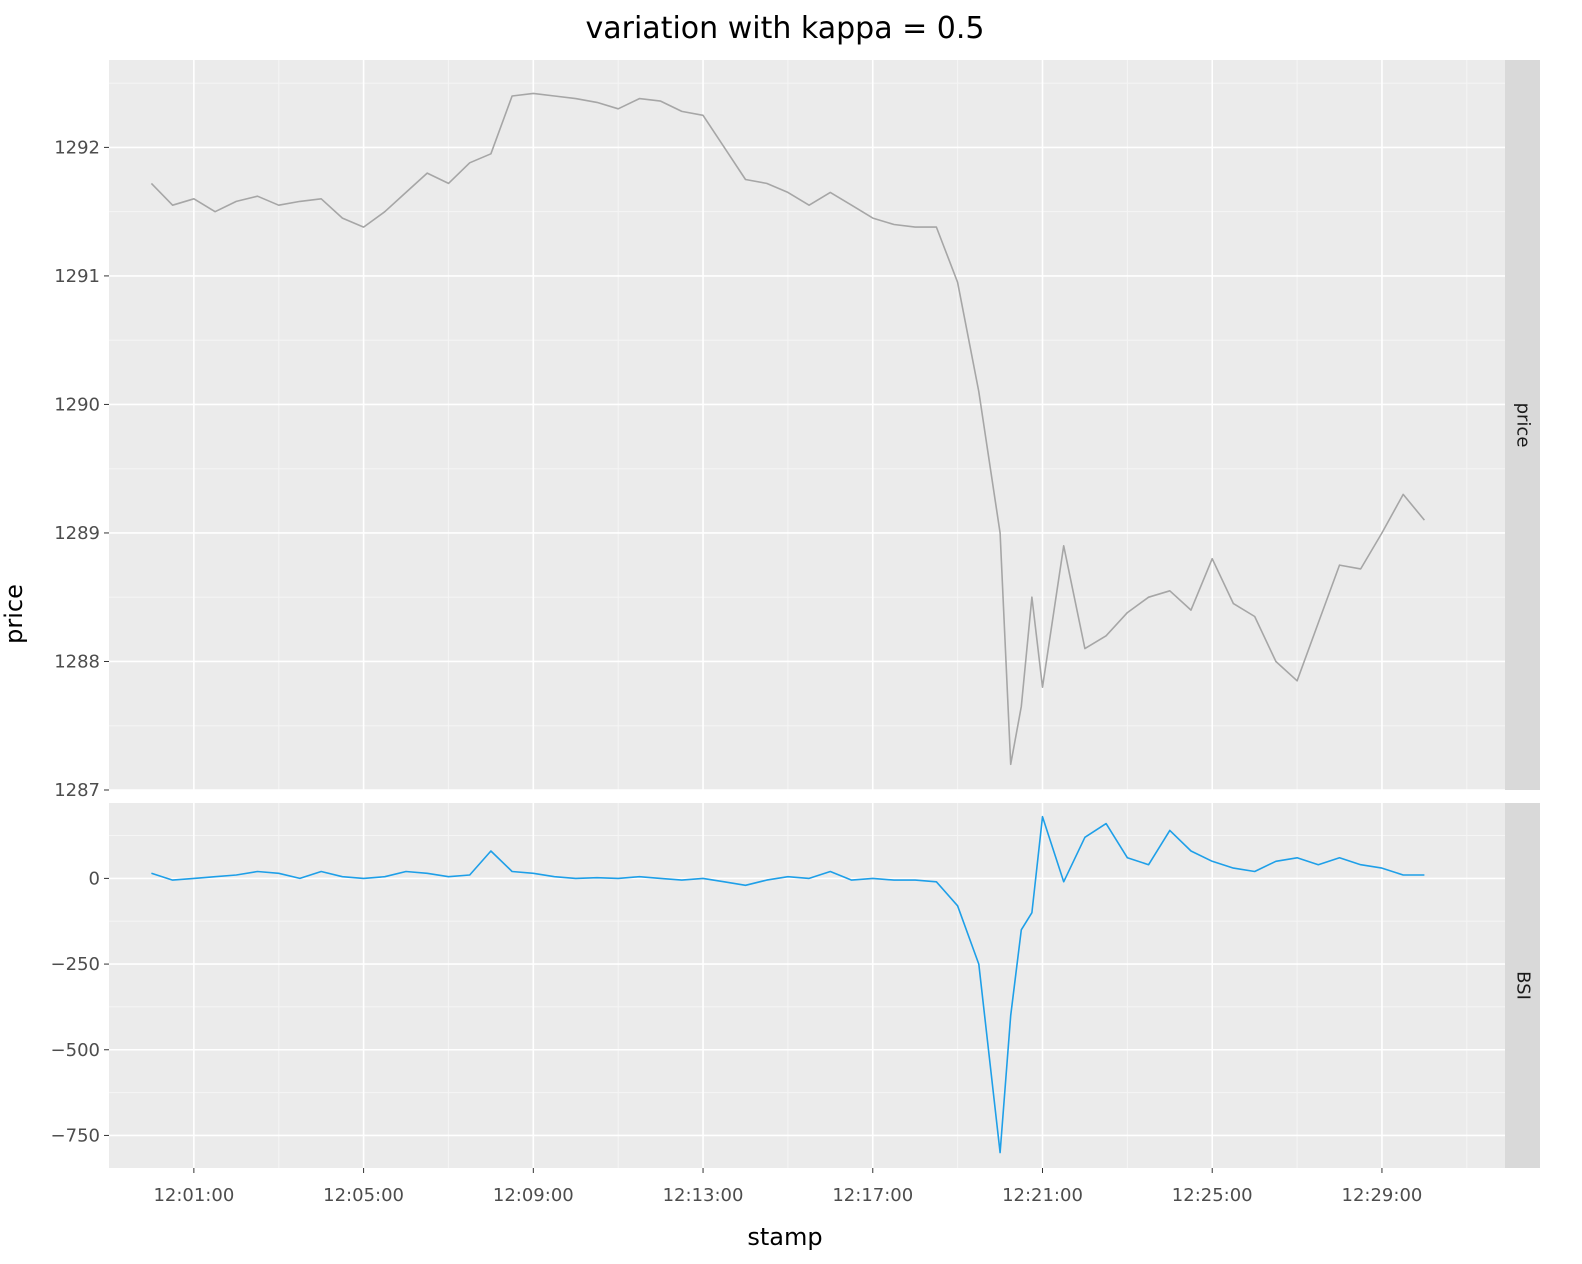 This screenshot has height=1264, width=1582. What do you see at coordinates (77, 533) in the screenshot?
I see `y-tick-label: 1289` at bounding box center [77, 533].